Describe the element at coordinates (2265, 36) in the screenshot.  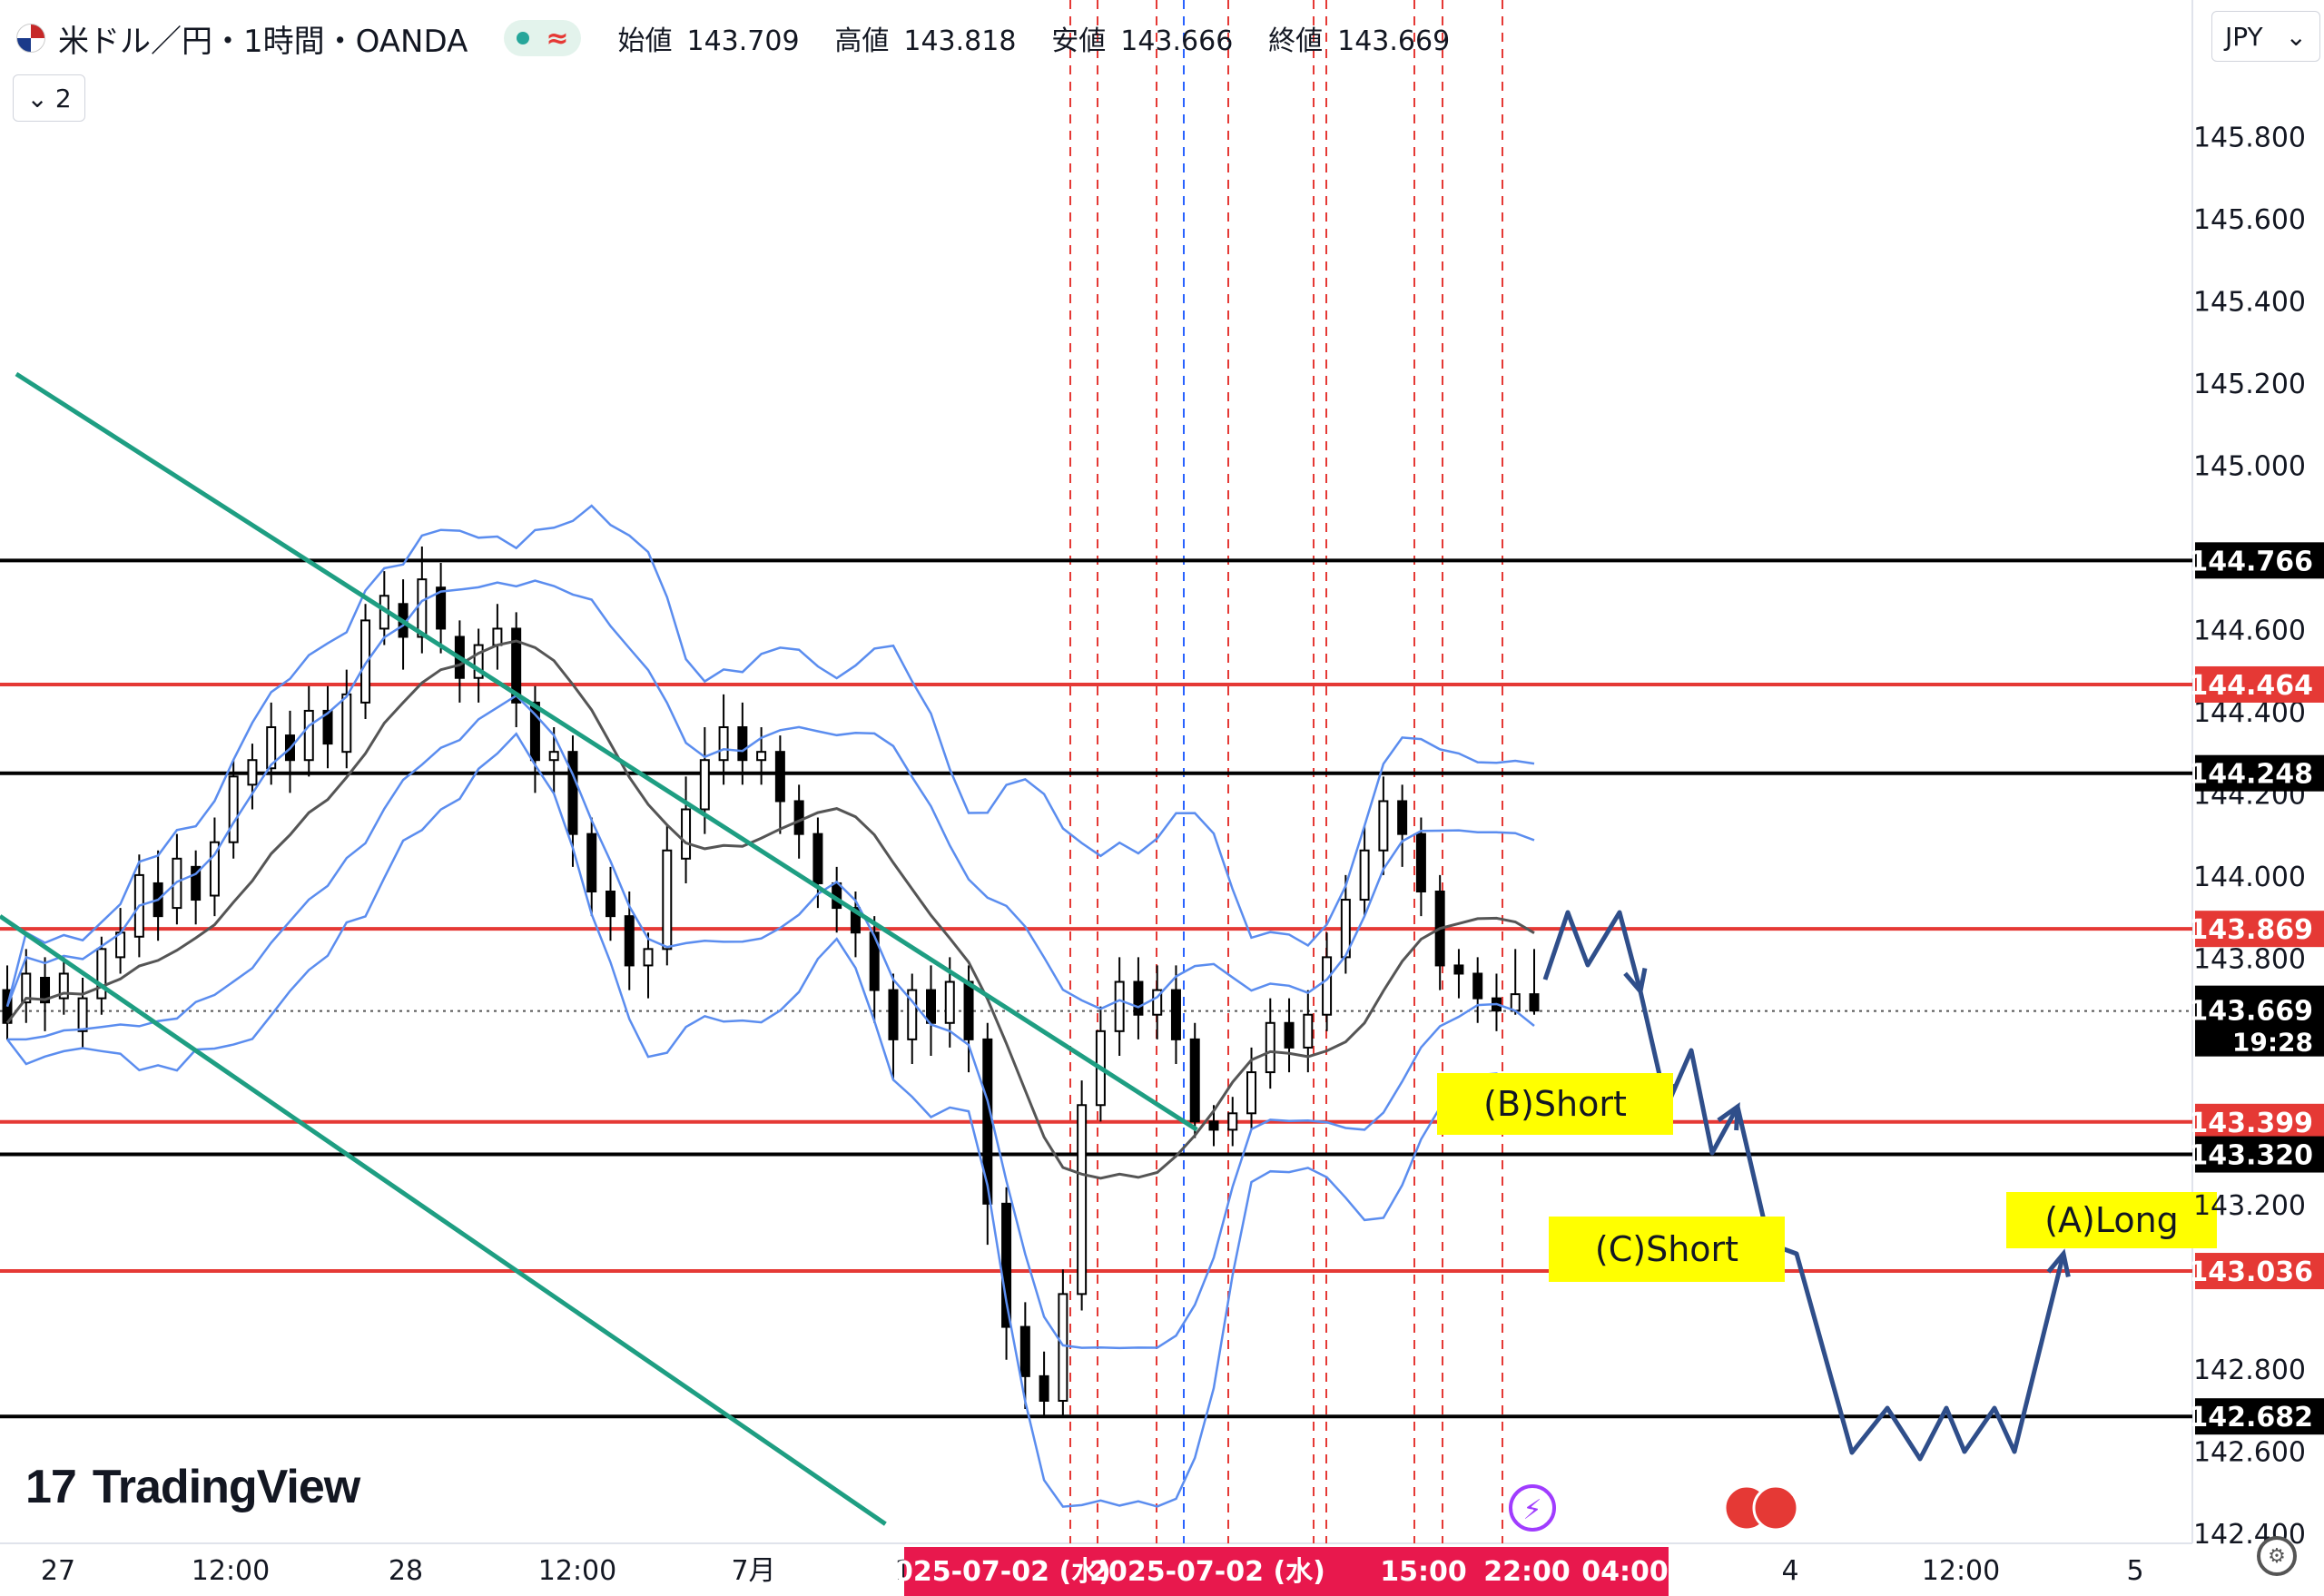
I see `currency-select: JPY ⌄` at that location.